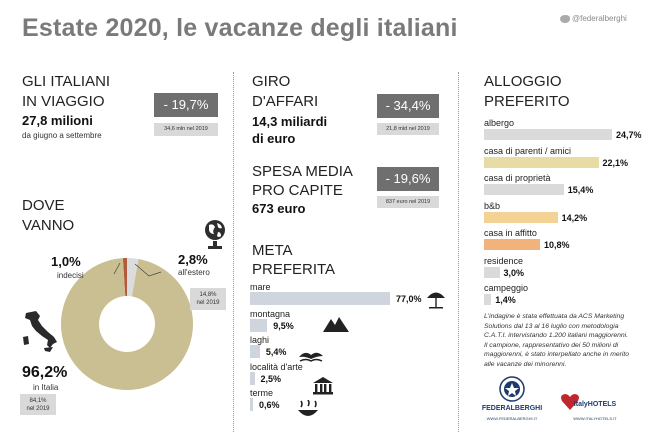 The height and width of the screenshot is (448, 650). Describe the element at coordinates (45, 372) in the screenshot. I see `italia-value: 96,2%` at that location.